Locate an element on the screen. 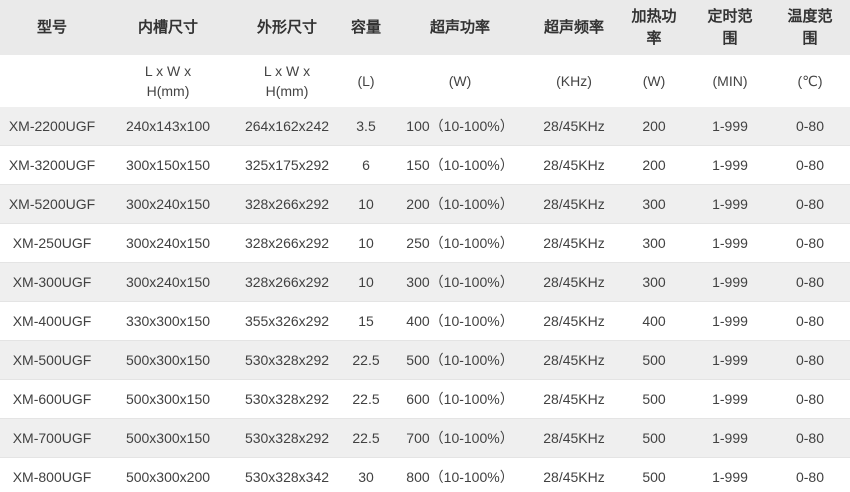 The height and width of the screenshot is (492, 850). header-heating-power: 加热功 率 is located at coordinates (654, 27).